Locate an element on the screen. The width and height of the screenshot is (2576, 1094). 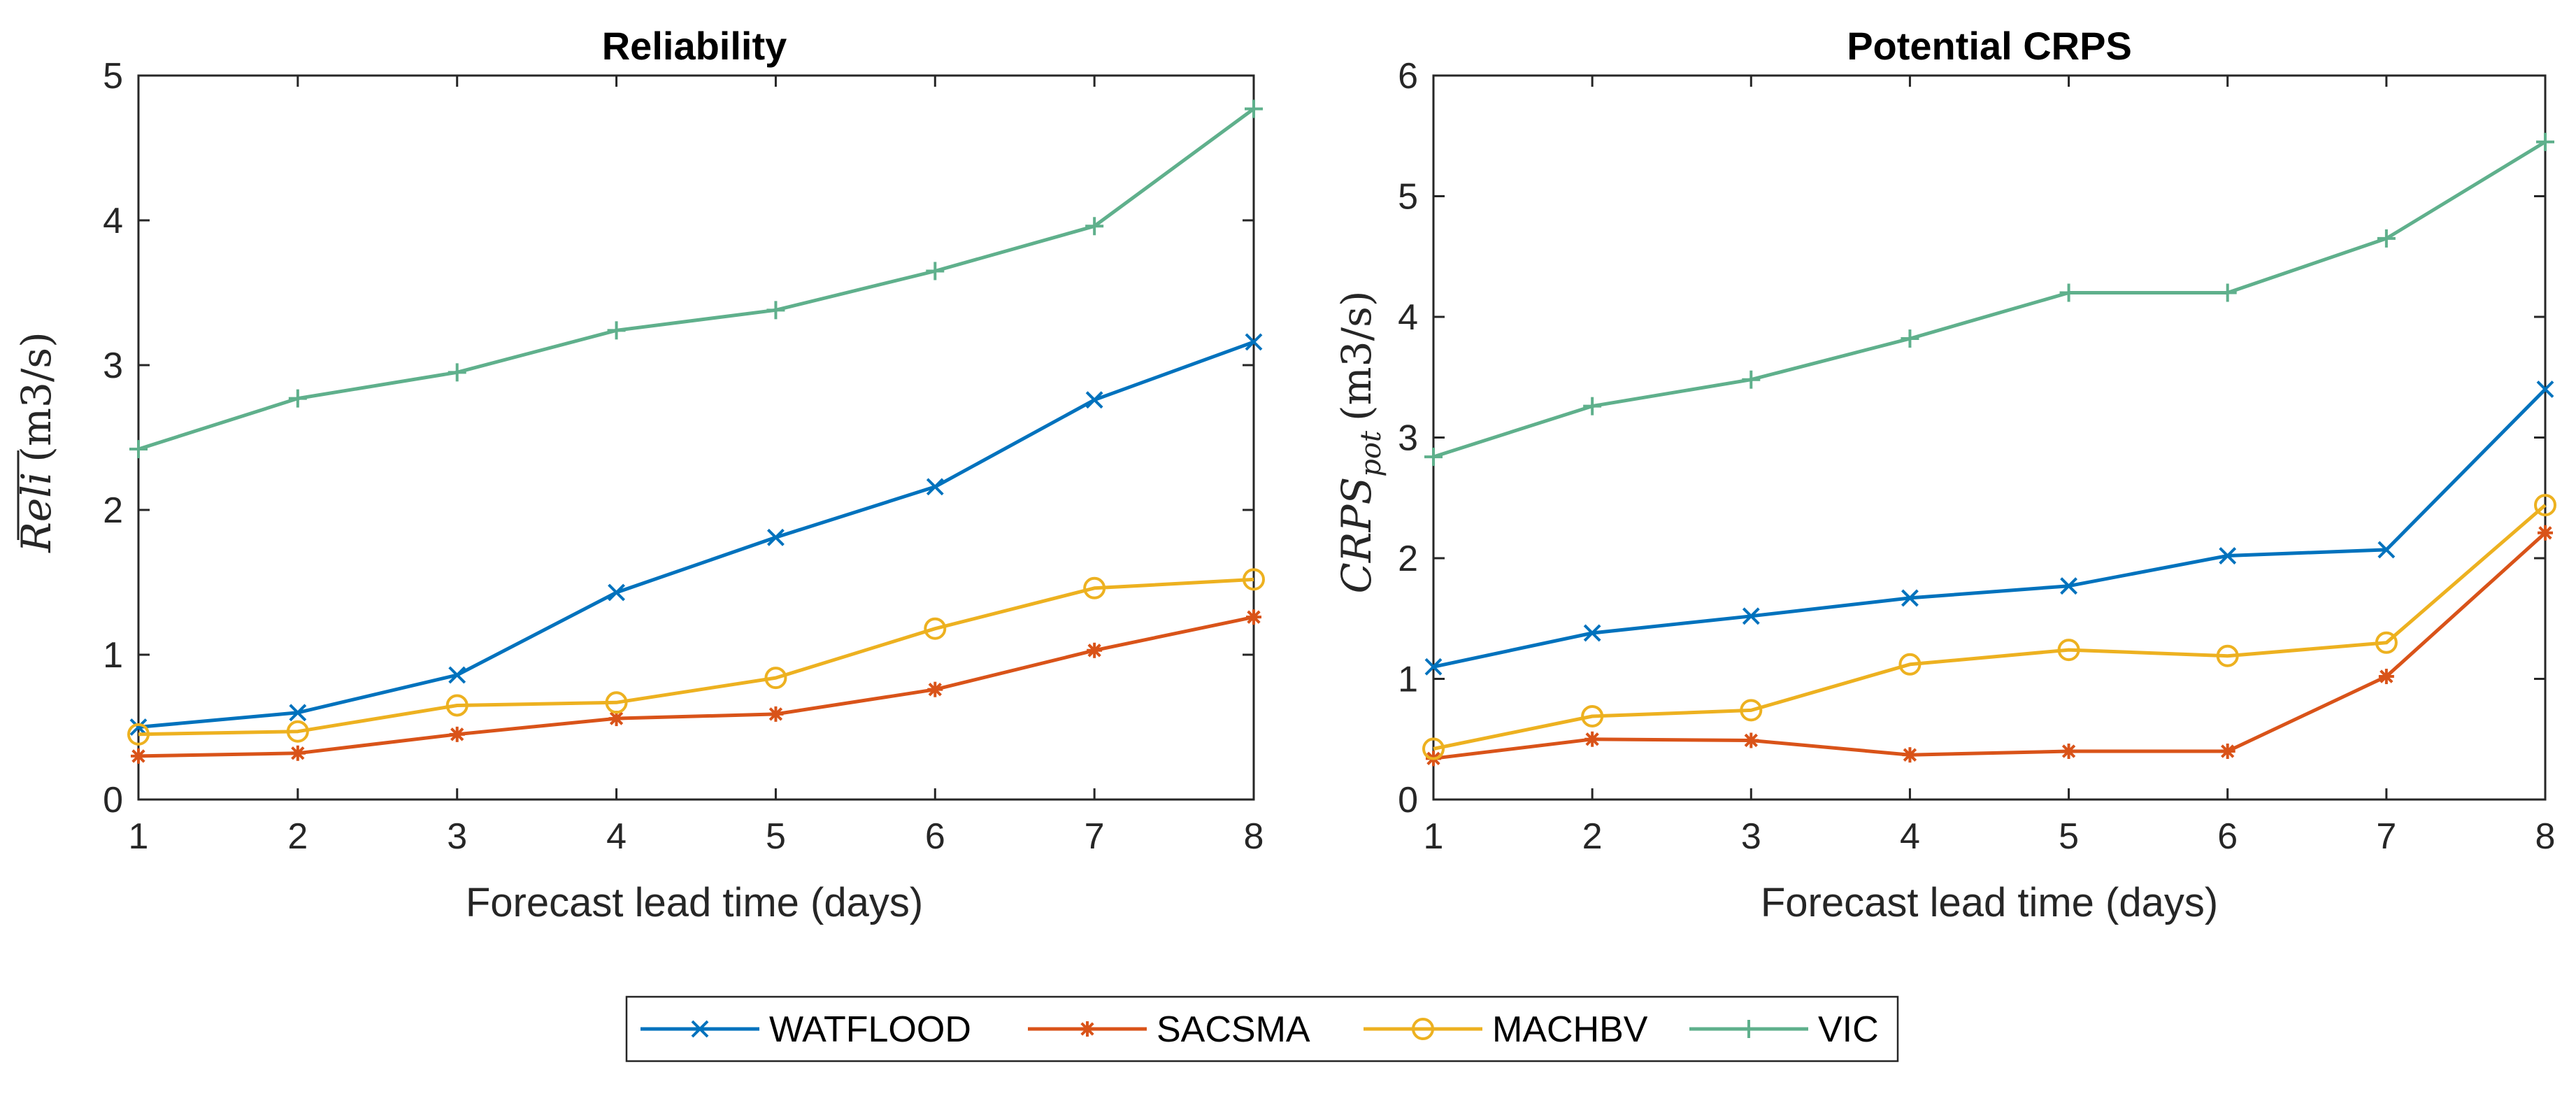
y-axis-label: CRPSpot (m3/s) is located at coordinates (1360, 441).